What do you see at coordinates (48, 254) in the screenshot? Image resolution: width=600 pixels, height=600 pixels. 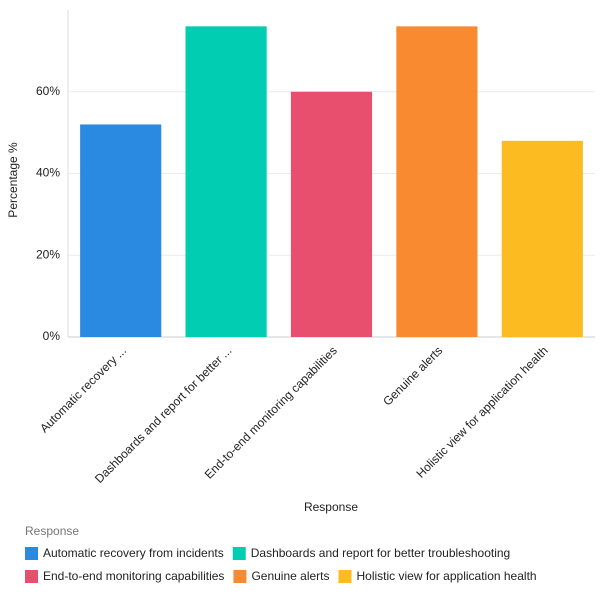 I see `y-tick-label: 20%` at bounding box center [48, 254].